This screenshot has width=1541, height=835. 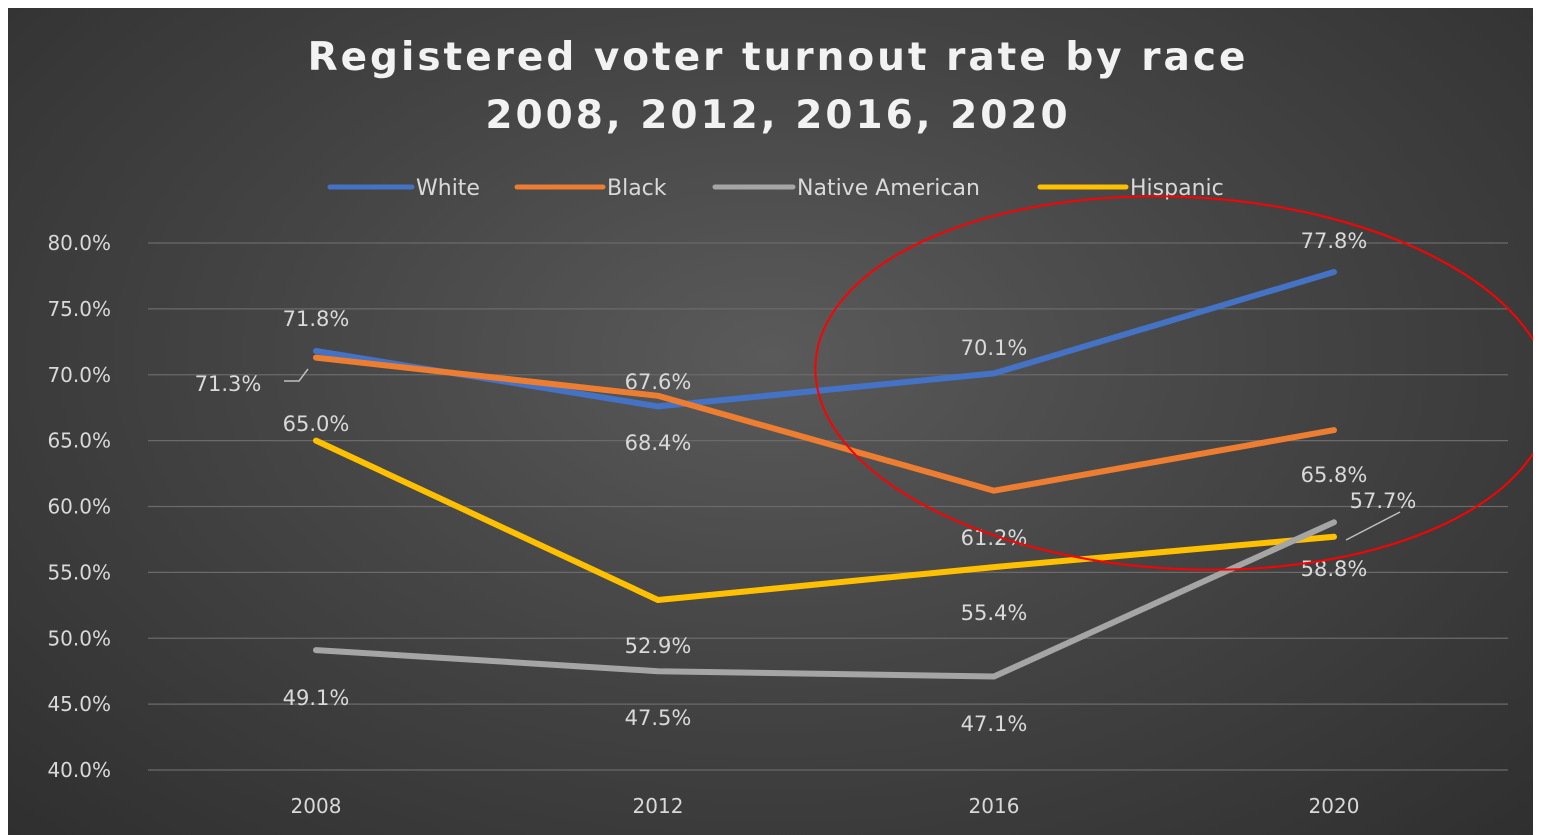 What do you see at coordinates (590, 188) in the screenshot?
I see `legend-item: Black` at bounding box center [590, 188].